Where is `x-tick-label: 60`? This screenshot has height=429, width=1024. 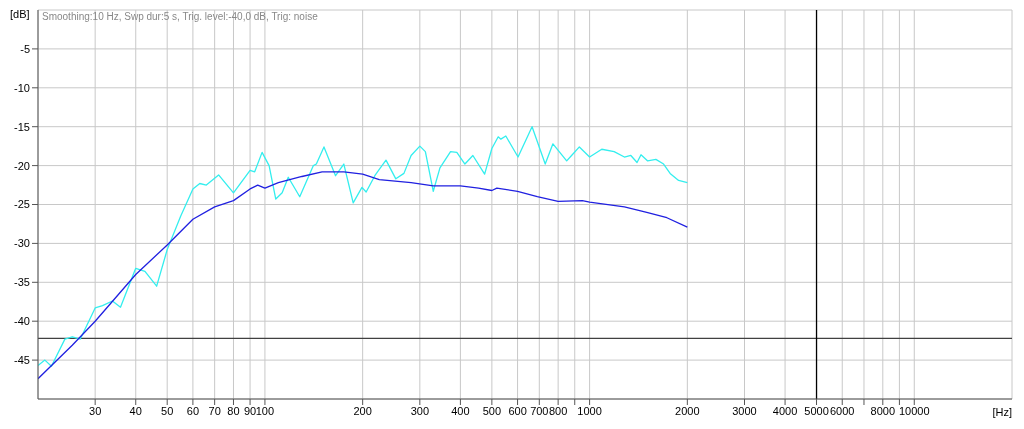
x-tick-label: 60 is located at coordinates (193, 410).